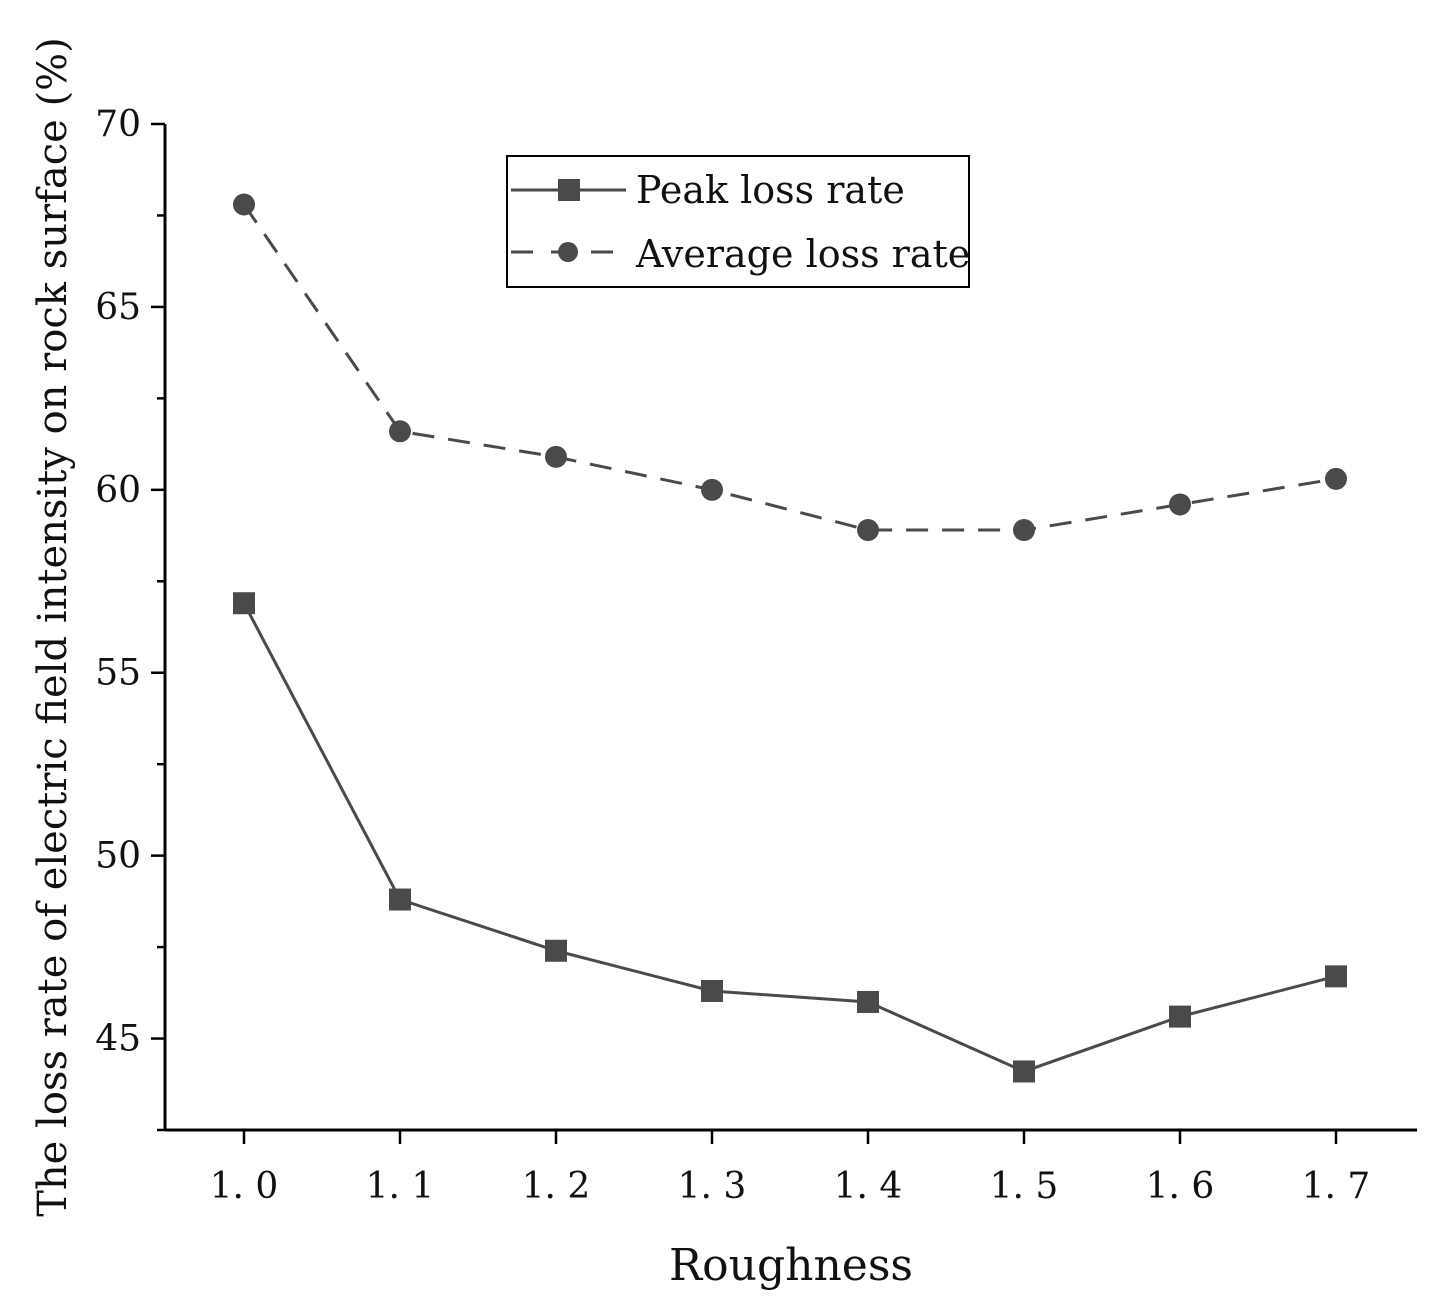 This screenshot has width=1437, height=1304. What do you see at coordinates (770, 190) in the screenshot?
I see `legend-peak-label: Peak loss rate` at bounding box center [770, 190].